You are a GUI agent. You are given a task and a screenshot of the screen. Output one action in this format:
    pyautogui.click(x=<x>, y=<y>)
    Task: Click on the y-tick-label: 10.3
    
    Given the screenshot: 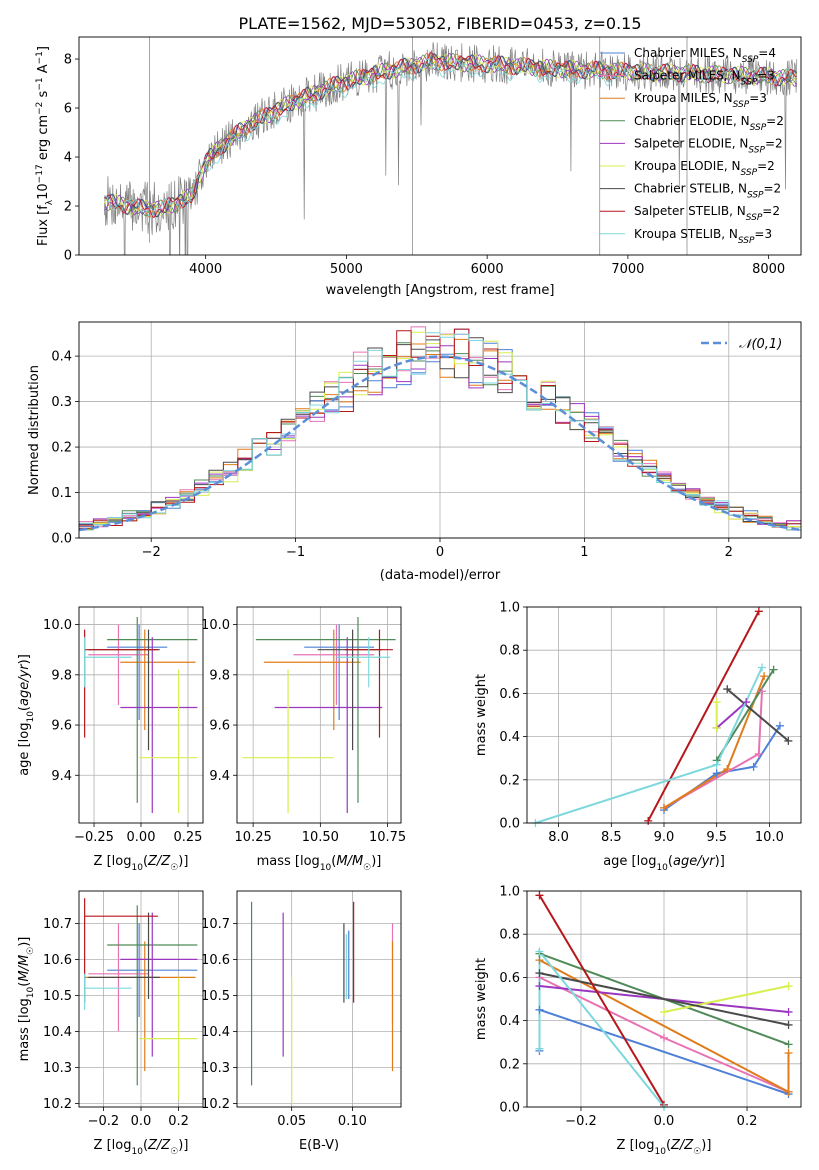 What is the action you would take?
    pyautogui.click(x=57, y=1068)
    